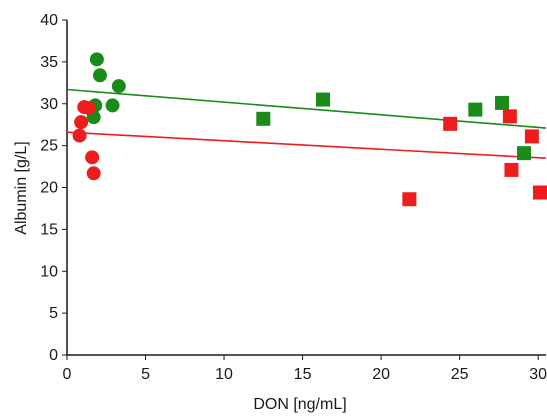 The height and width of the screenshot is (419, 547). I want to click on y-axis-label: Albumin [g/L], so click(21, 187).